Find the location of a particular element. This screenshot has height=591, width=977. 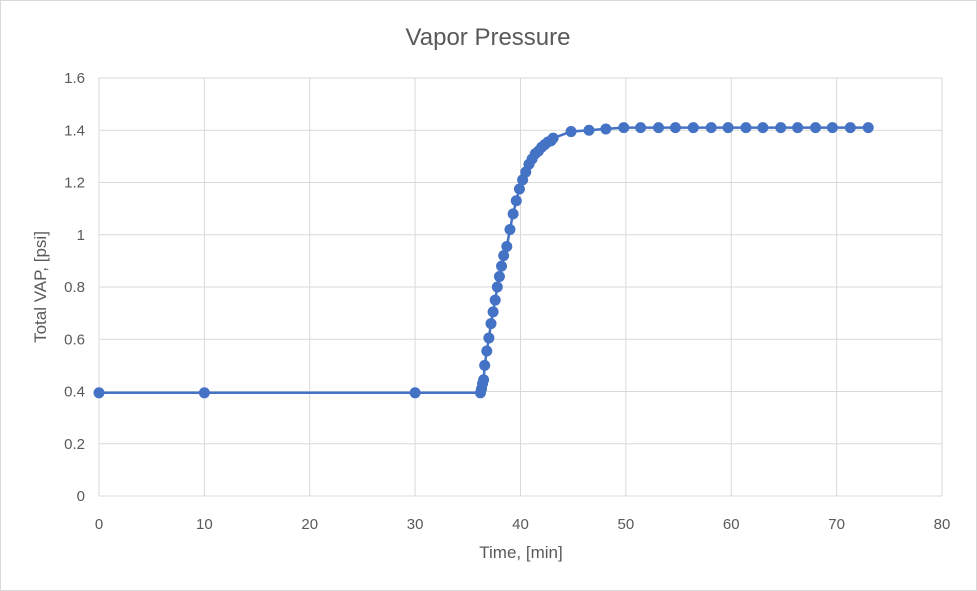

y-tick-label: 0.6 is located at coordinates (74, 339).